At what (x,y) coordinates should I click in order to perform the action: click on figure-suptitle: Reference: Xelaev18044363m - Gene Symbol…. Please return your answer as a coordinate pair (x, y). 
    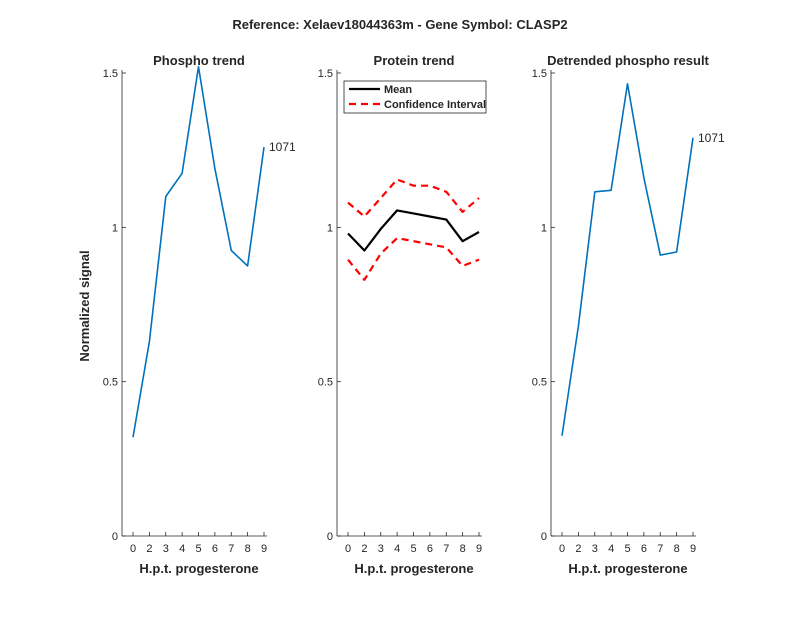
    Looking at the image, I should click on (399, 24).